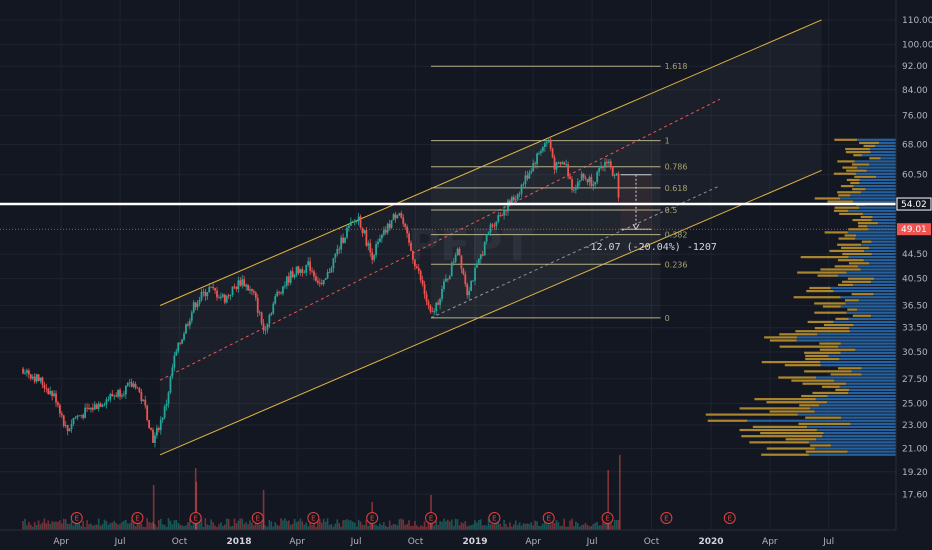  Describe the element at coordinates (466, 540) in the screenshot. I see `time-axis-panel` at that location.